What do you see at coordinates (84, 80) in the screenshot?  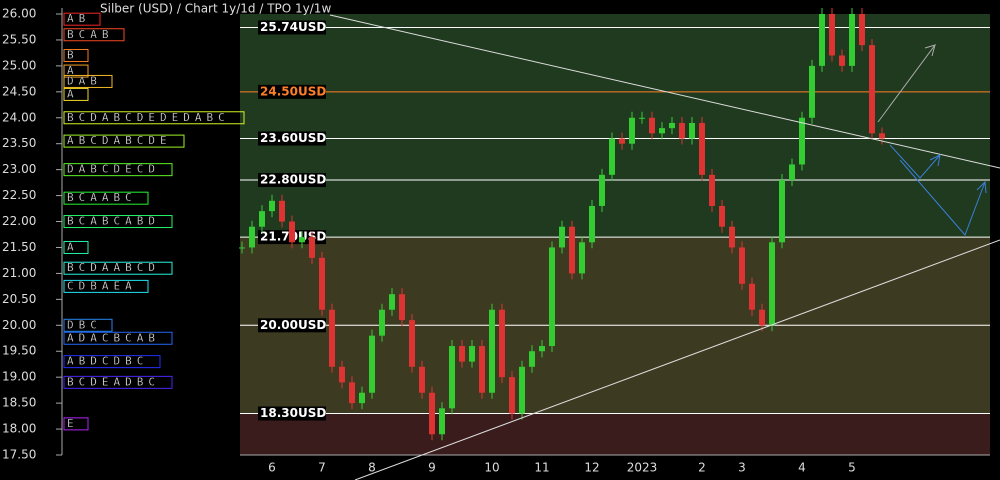 I see `tpo-letters: DAB` at bounding box center [84, 80].